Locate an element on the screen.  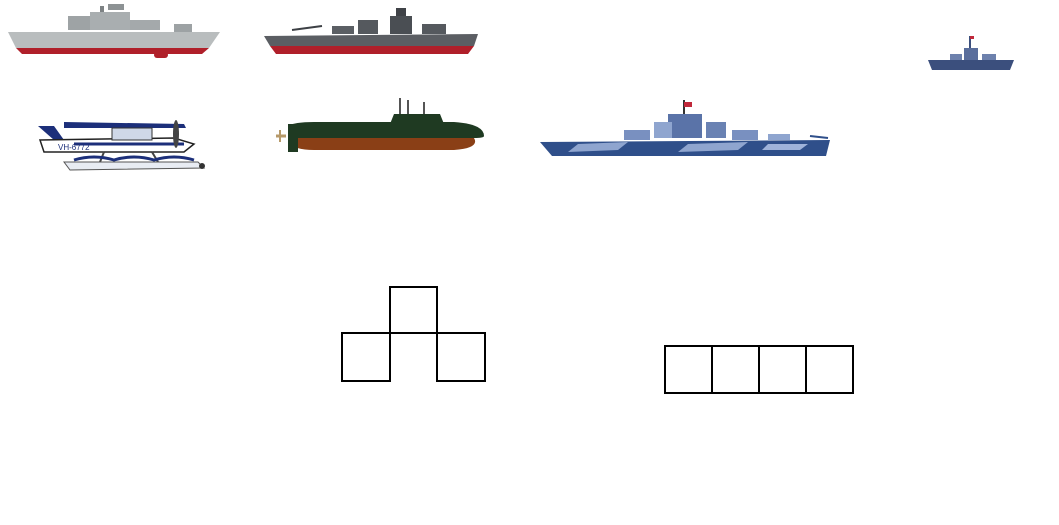
battleship-camo-piece is located at coordinates (686, 130).